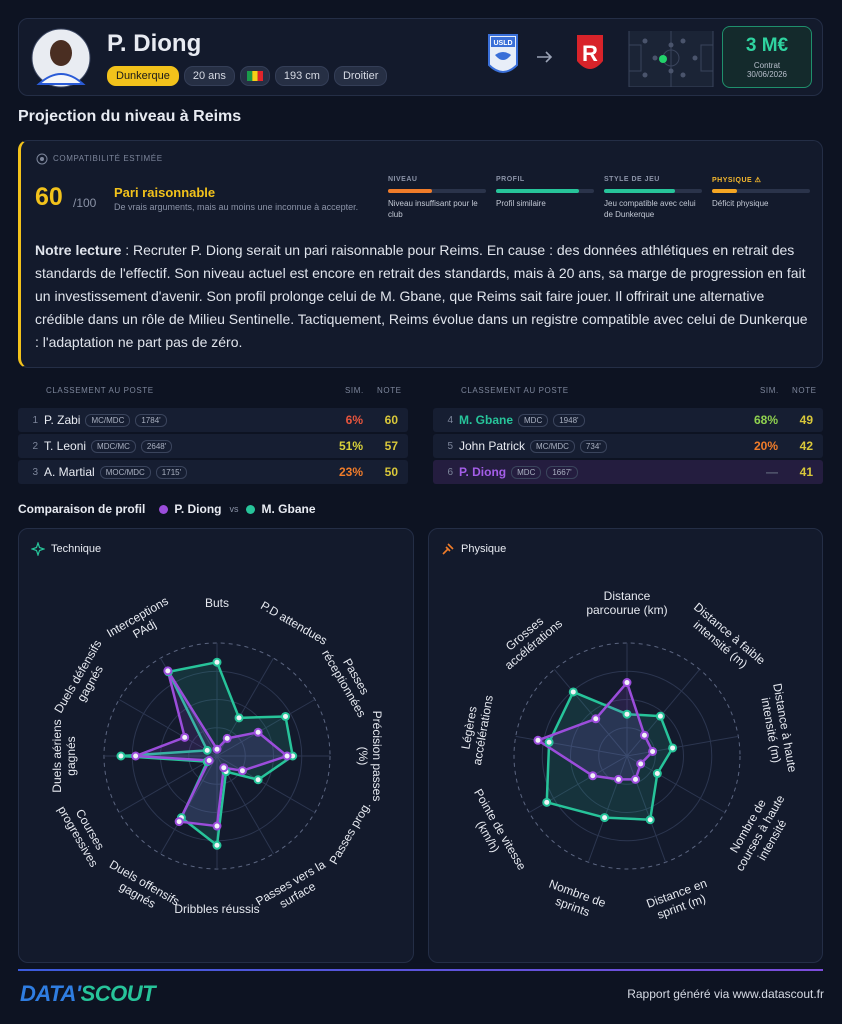  I want to click on note: 41, so click(806, 472).